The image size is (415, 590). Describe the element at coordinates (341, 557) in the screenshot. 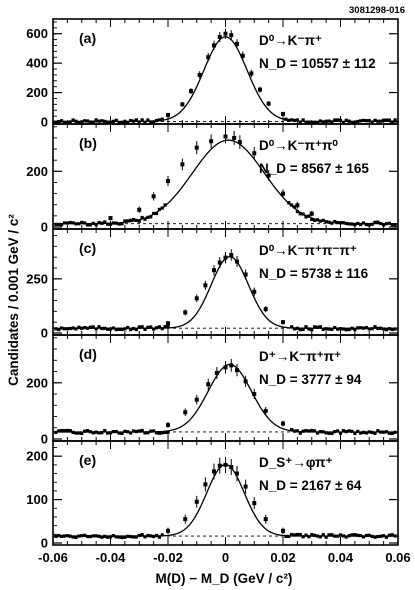

I see `x-tick-label: 0.04` at that location.